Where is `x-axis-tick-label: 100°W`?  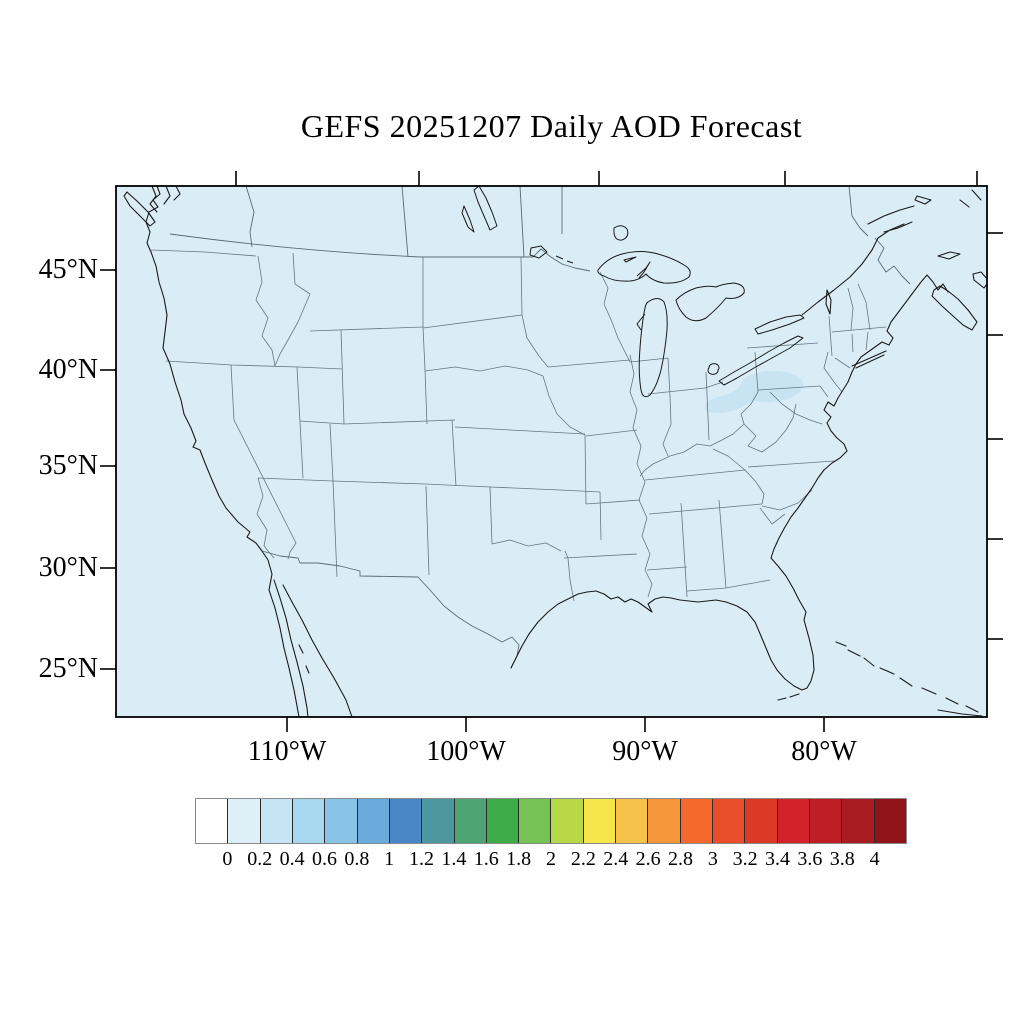 x-axis-tick-label: 100°W is located at coordinates (466, 751).